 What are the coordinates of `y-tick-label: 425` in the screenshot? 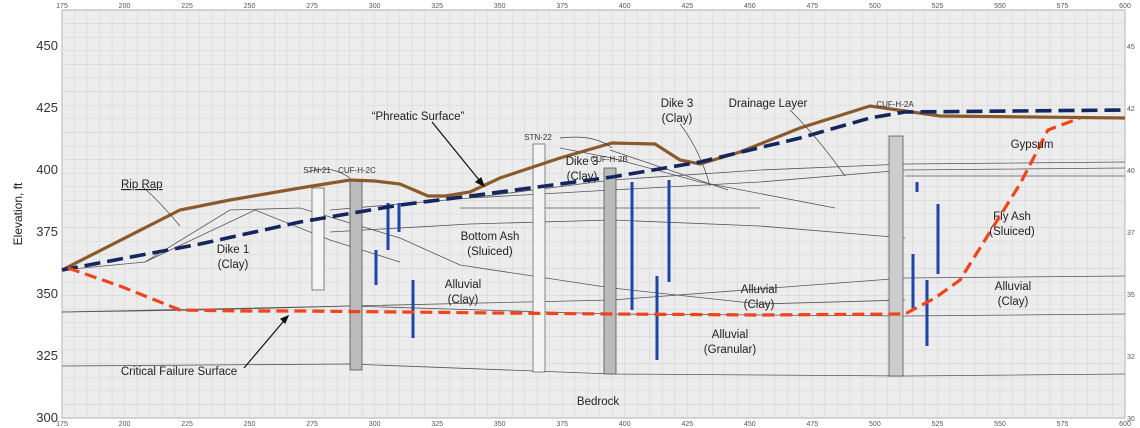 It's located at (47, 107).